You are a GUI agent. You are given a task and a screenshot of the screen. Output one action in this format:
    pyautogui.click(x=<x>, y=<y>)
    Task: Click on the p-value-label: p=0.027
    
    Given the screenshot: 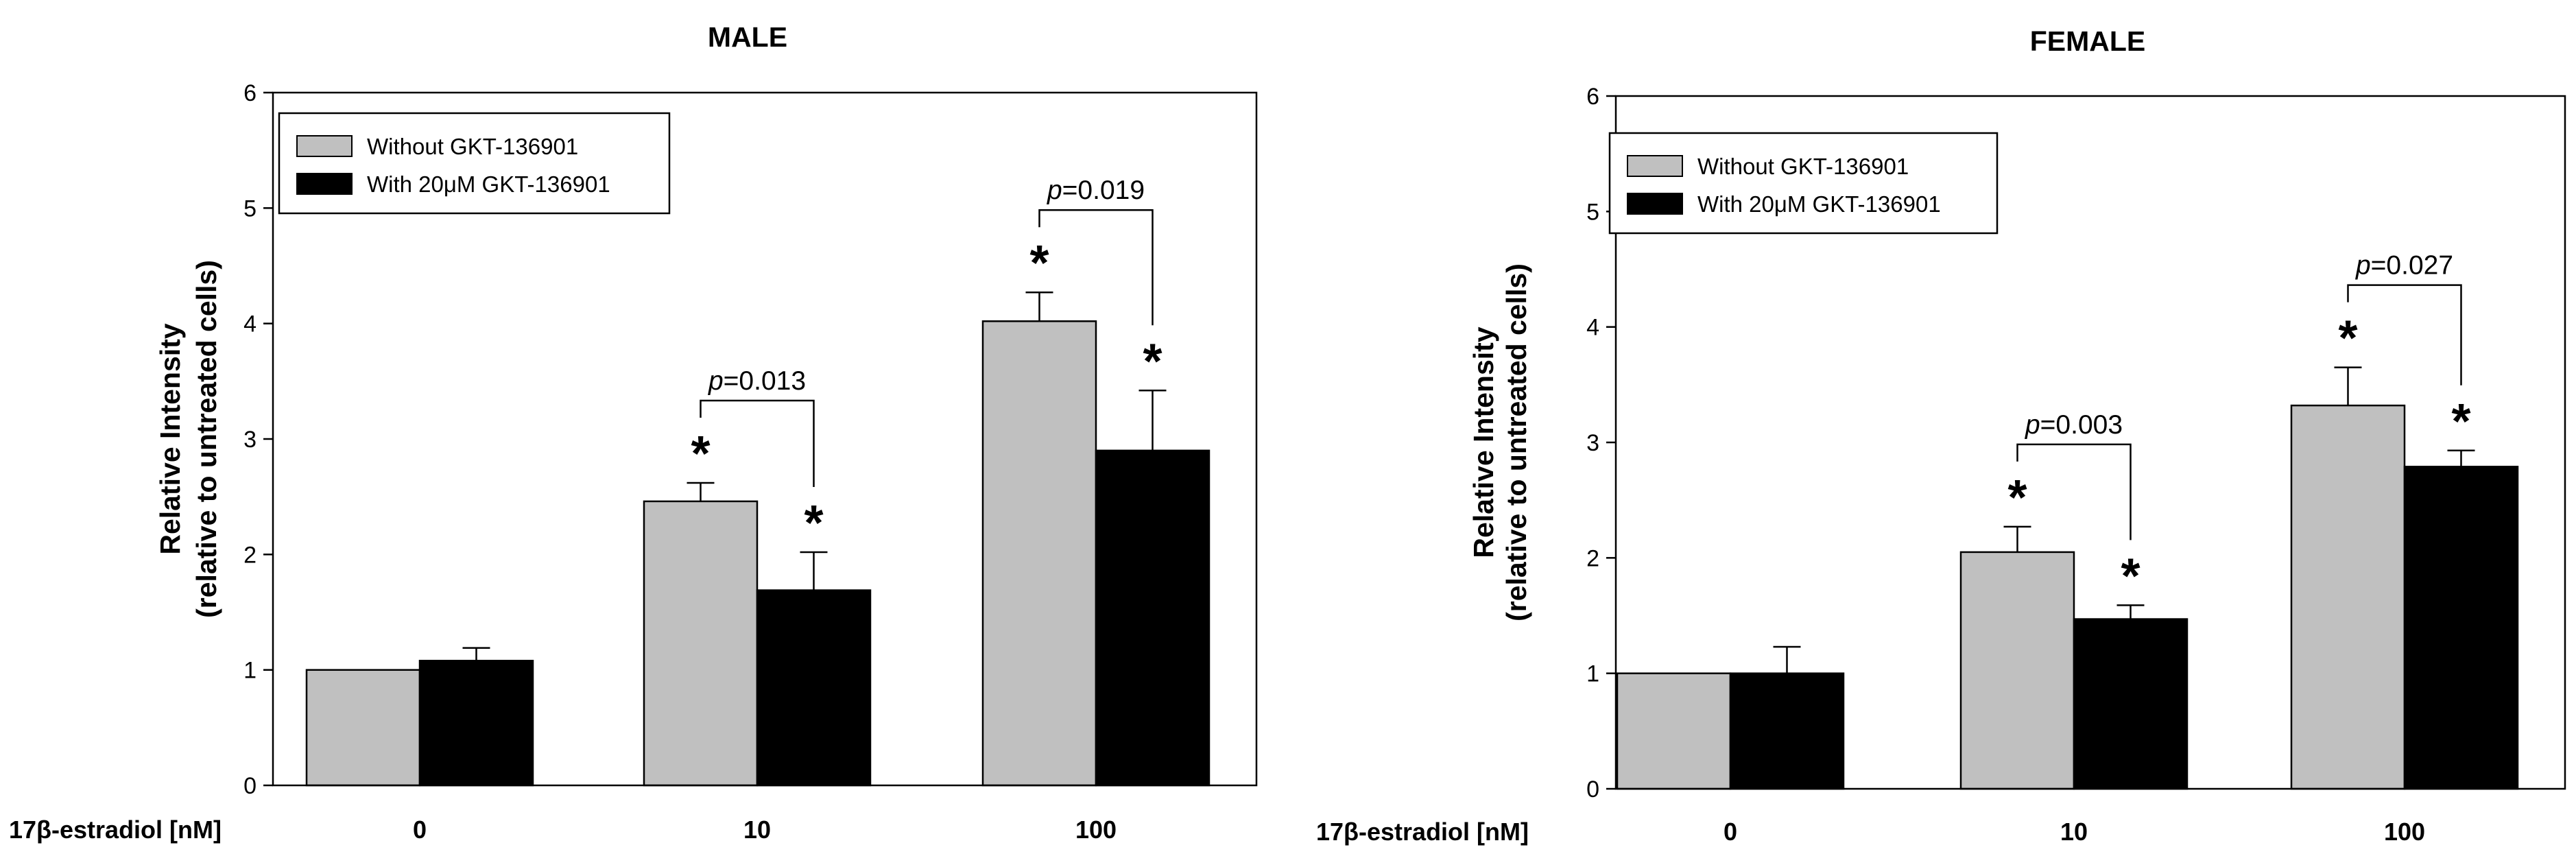 What is the action you would take?
    pyautogui.click(x=2404, y=266)
    